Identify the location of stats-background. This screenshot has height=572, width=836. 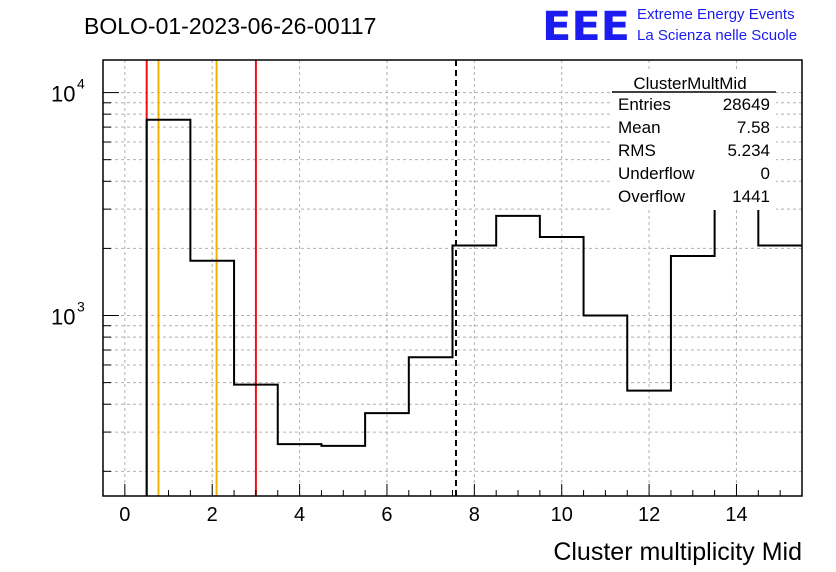
(694, 141).